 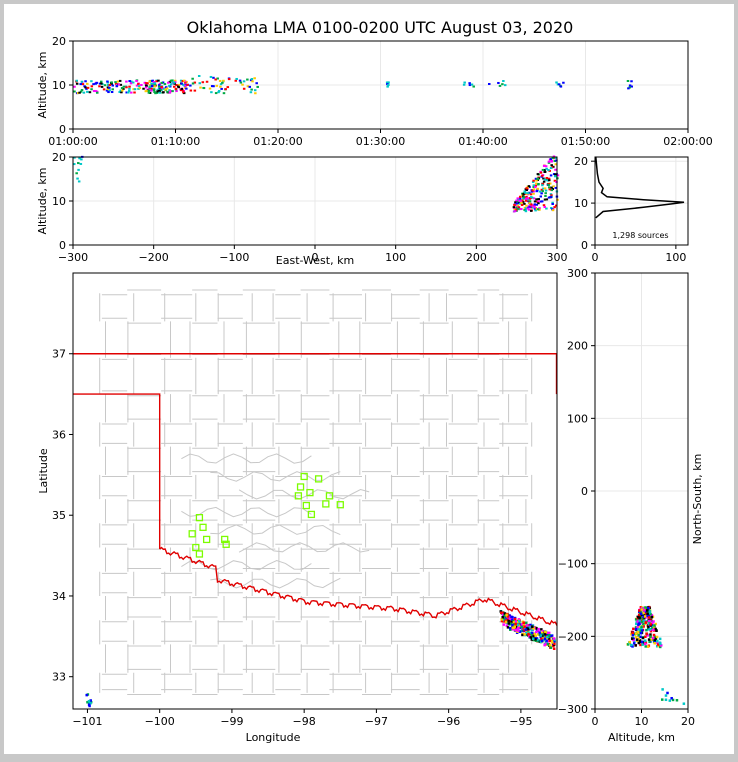 I want to click on y-tick-label: 0, so click(x=584, y=491).